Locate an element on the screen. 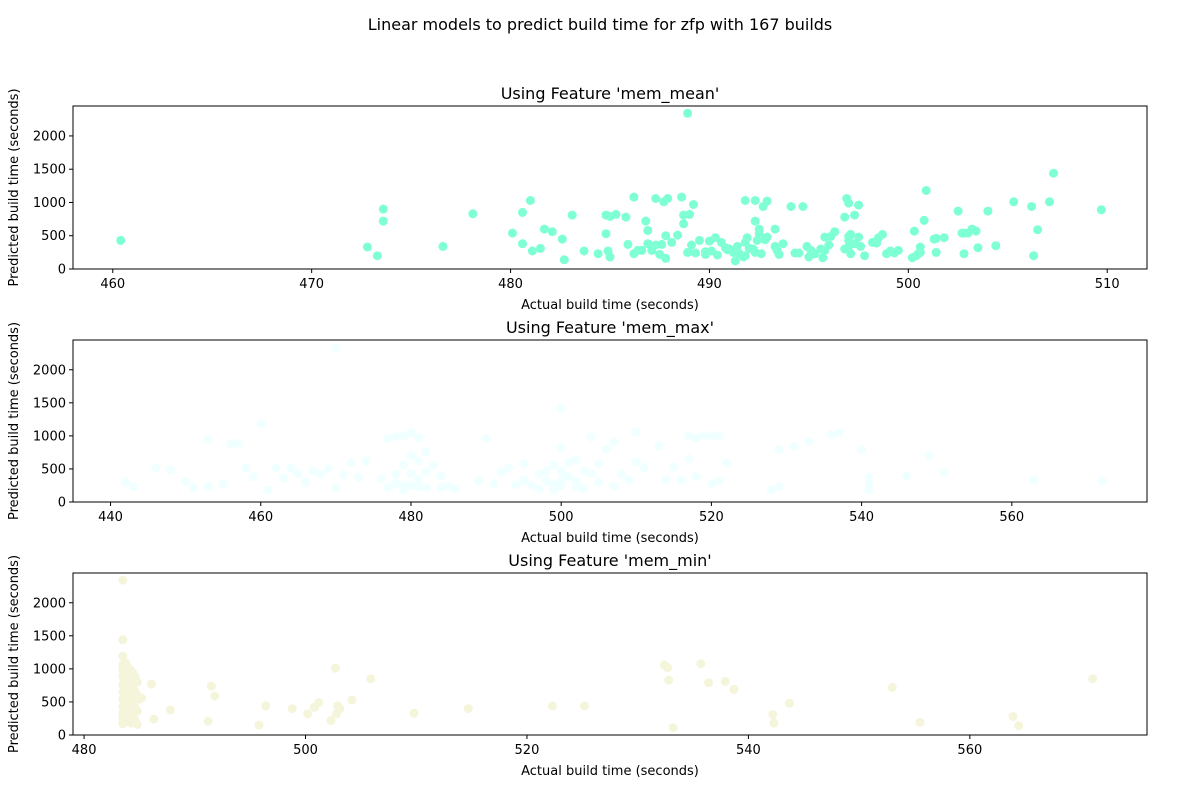 The height and width of the screenshot is (800, 1200). y-tick-label: 500 is located at coordinates (53, 702).